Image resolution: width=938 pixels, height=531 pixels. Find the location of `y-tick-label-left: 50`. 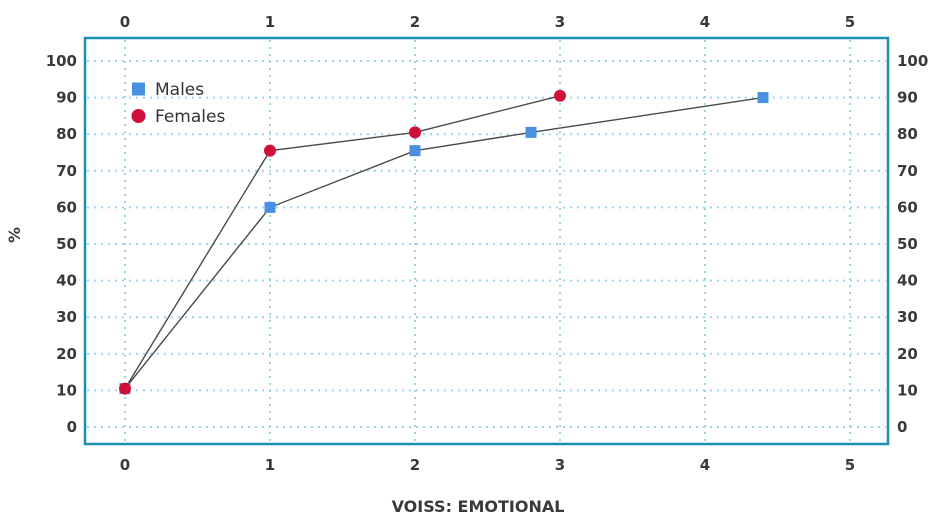

y-tick-label-left: 50 is located at coordinates (66, 244).